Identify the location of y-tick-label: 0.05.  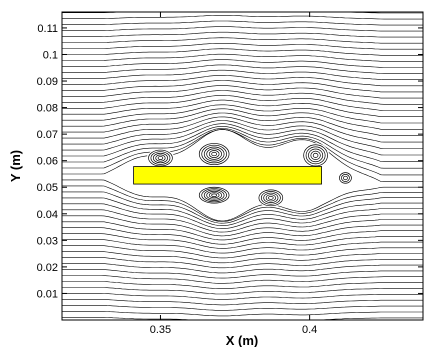
(47, 188).